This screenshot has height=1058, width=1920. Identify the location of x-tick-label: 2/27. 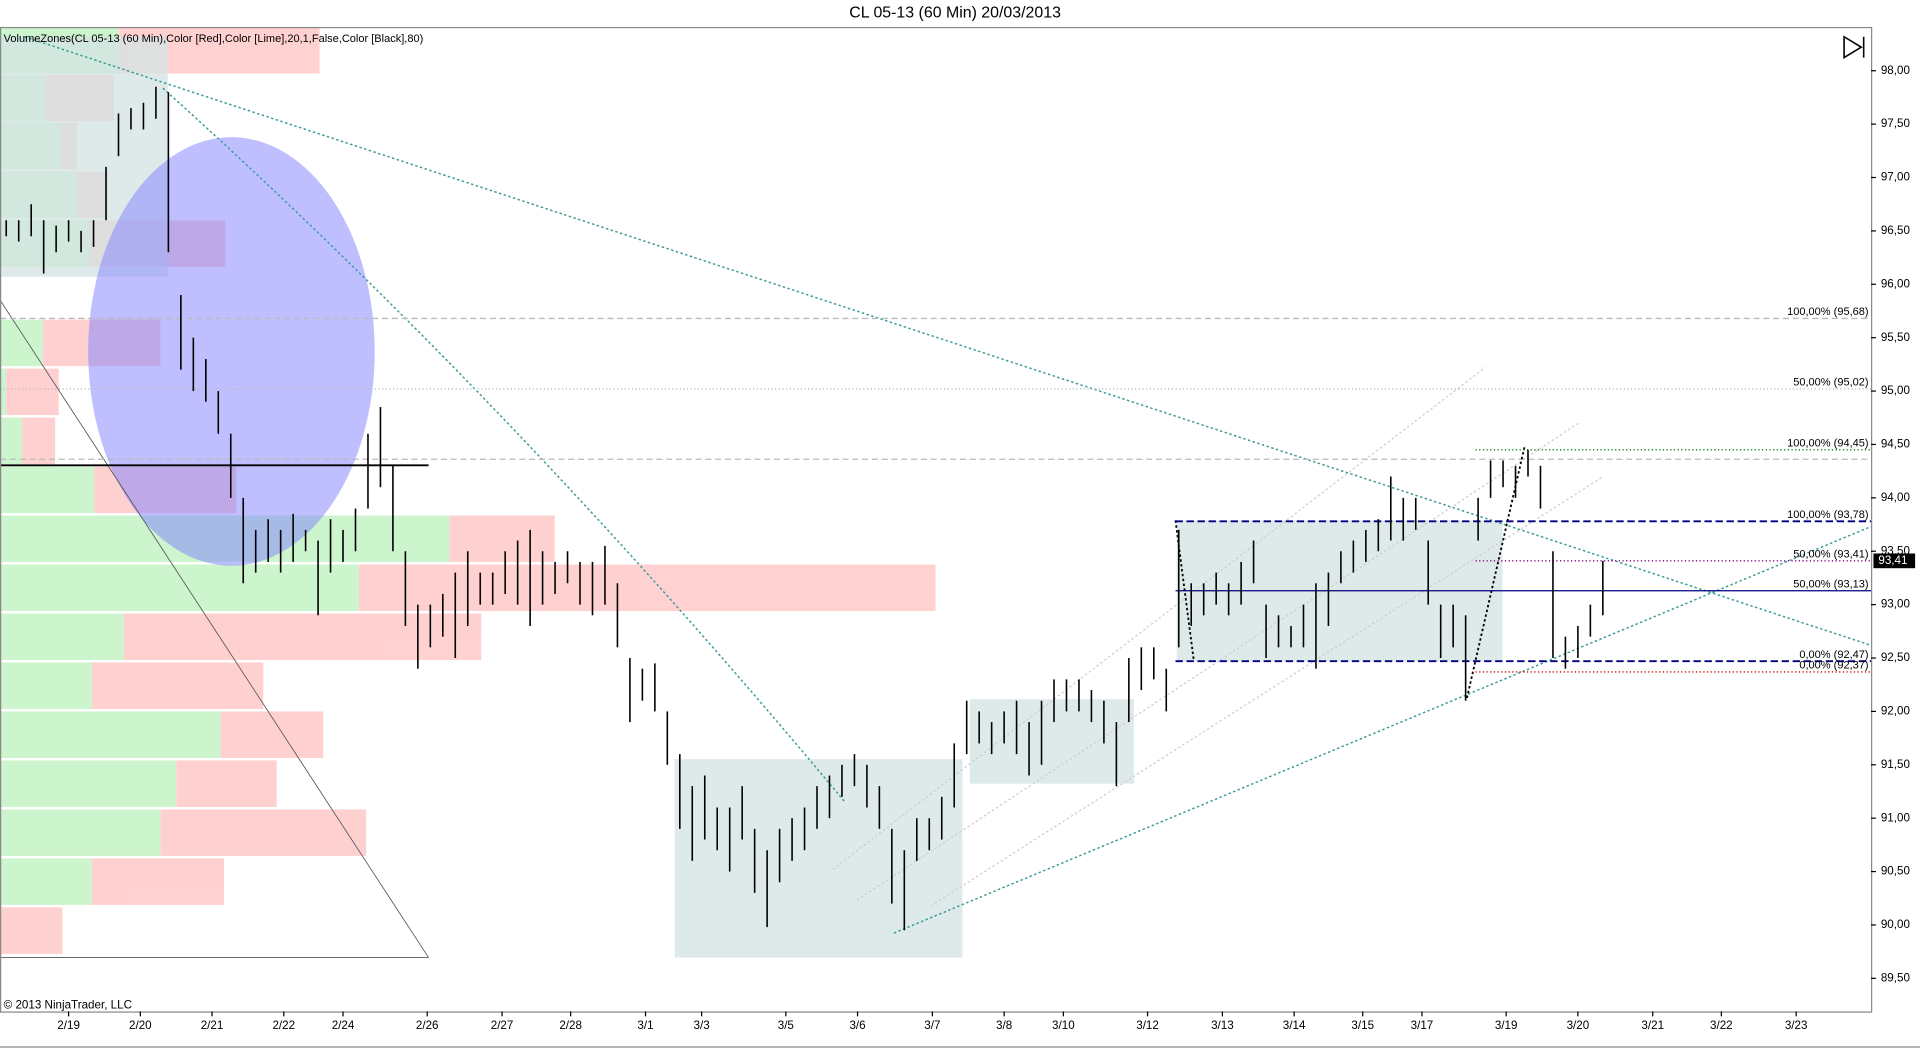
(502, 1025).